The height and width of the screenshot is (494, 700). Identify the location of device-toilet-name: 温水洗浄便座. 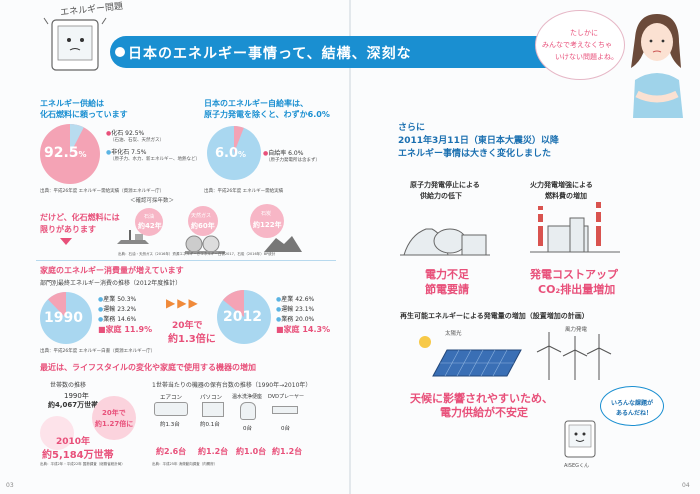
(247, 397).